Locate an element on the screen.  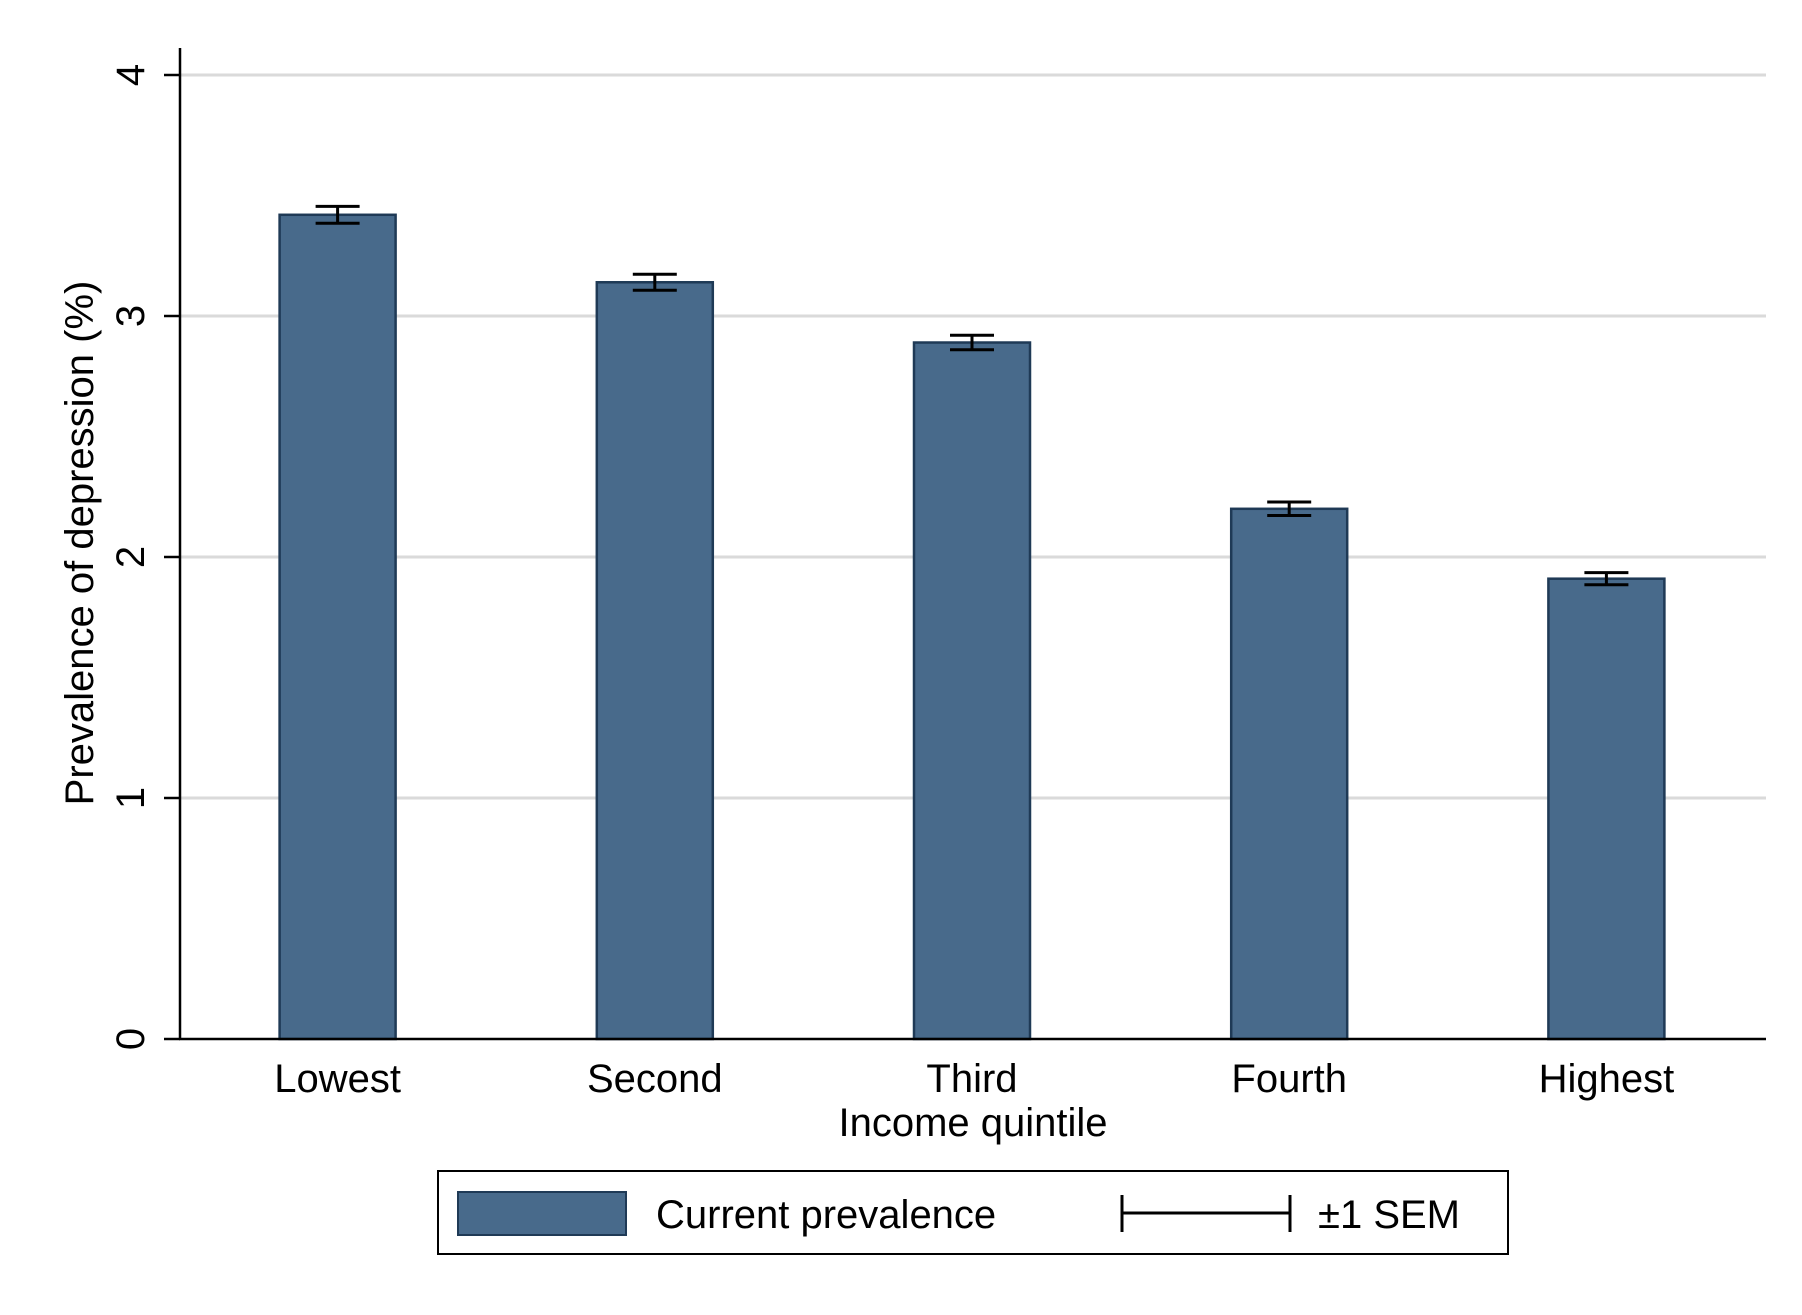
x-tick-label-highest: Highest is located at coordinates (1607, 1079).